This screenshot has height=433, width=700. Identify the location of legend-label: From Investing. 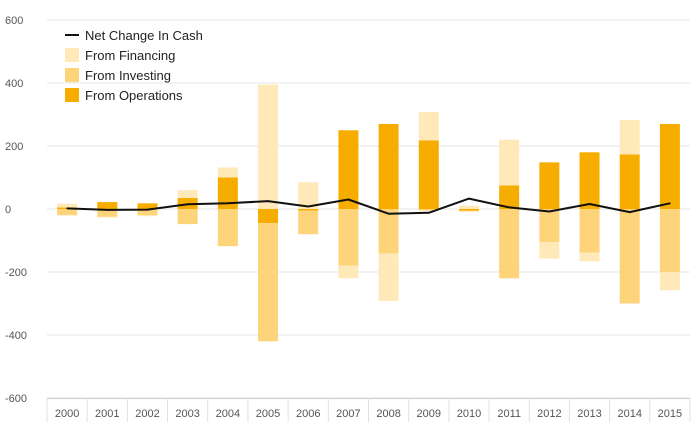
(128, 75).